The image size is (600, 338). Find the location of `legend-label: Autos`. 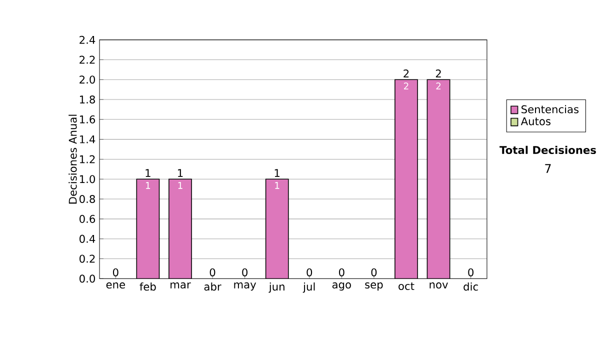

legend-label: Autos is located at coordinates (535, 121).